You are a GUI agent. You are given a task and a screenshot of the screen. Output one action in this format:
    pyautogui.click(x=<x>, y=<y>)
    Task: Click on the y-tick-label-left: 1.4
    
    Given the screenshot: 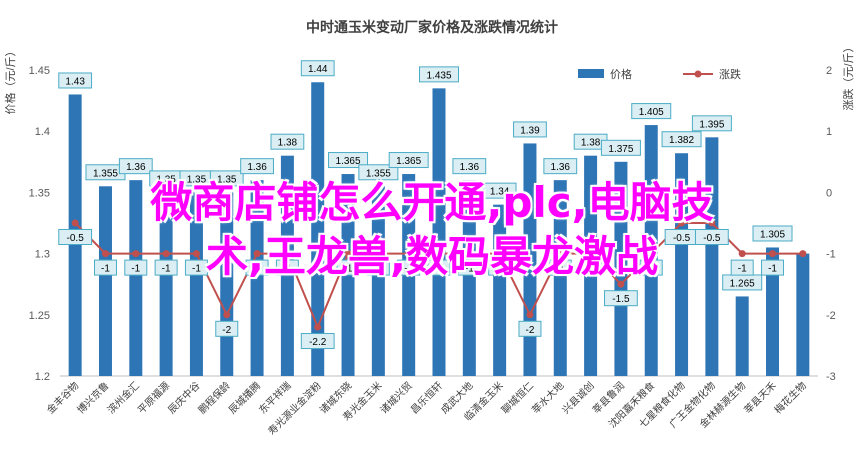 What is the action you would take?
    pyautogui.click(x=42, y=132)
    